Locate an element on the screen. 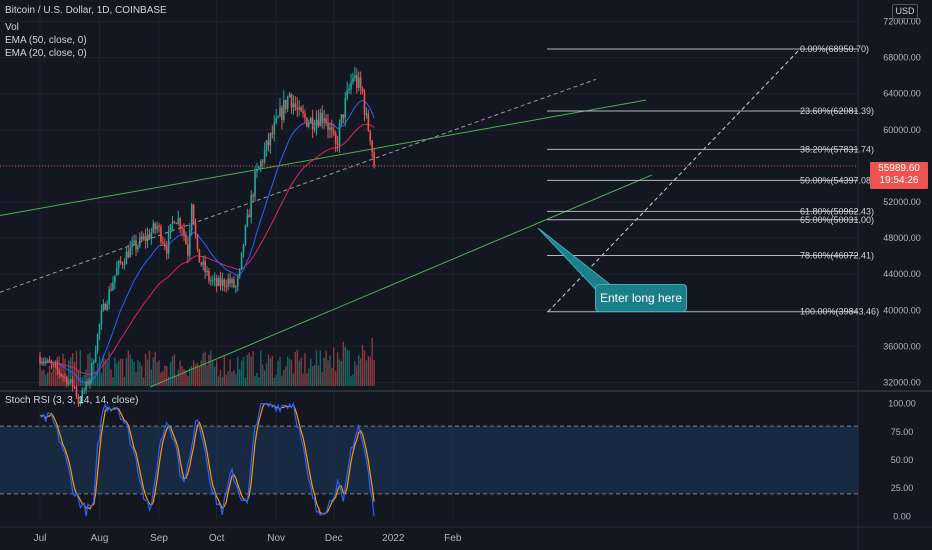  price-axis-label: 36000.00 is located at coordinates (902, 346).